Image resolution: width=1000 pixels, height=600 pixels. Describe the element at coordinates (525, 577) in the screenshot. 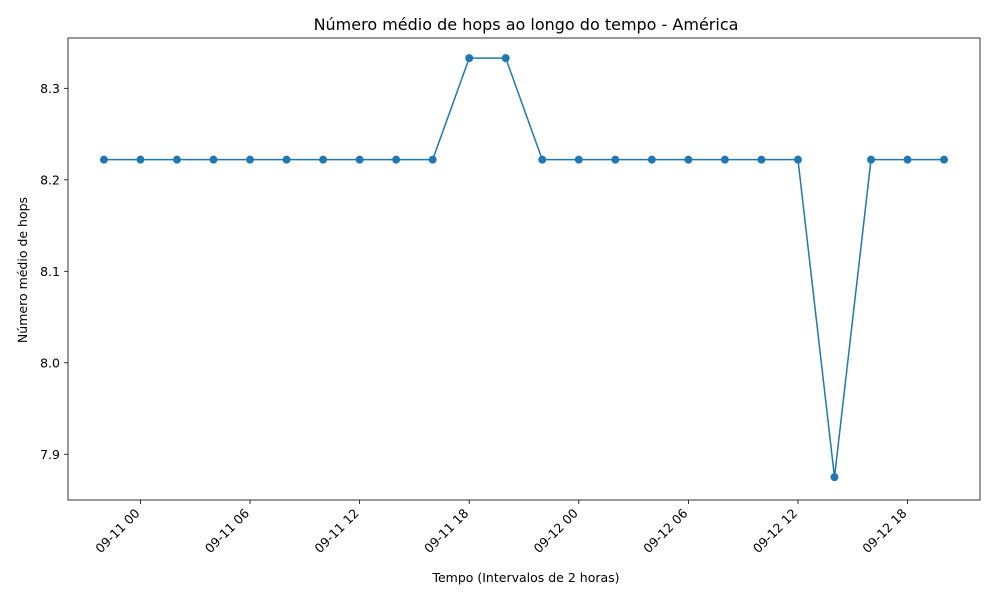

I see `x-axis-label: Tempo (Intervalos de 2 horas)` at that location.